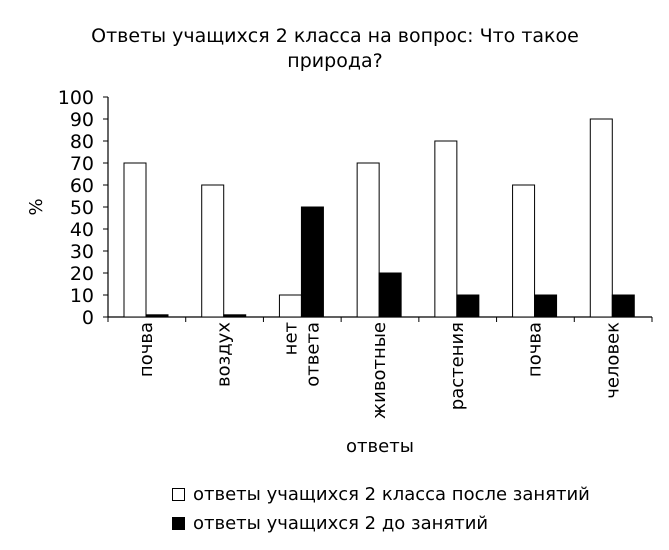  What do you see at coordinates (380, 446) in the screenshot?
I see `x-axis-label: ответы` at bounding box center [380, 446].